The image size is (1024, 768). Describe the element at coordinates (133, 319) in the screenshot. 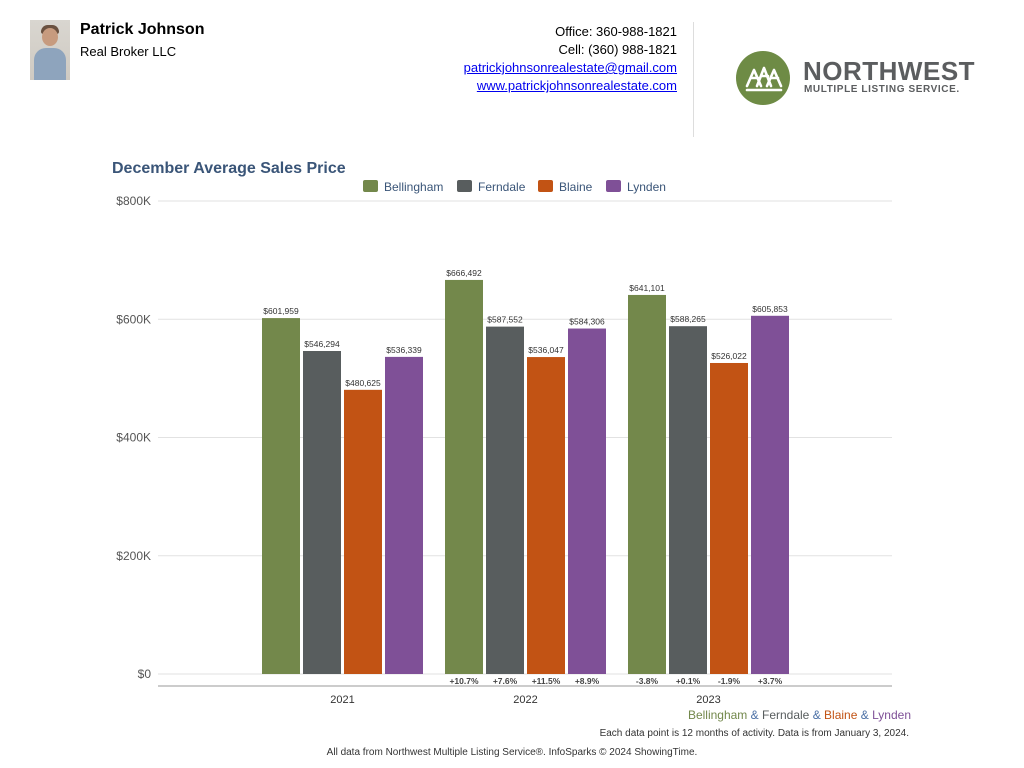

I see `y-tick-label: $600K` at that location.